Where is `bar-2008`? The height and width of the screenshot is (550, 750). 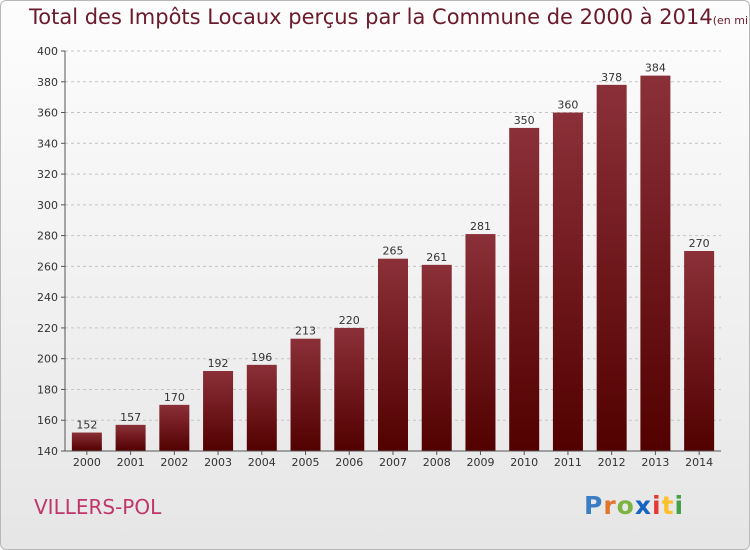 bar-2008 is located at coordinates (436, 357).